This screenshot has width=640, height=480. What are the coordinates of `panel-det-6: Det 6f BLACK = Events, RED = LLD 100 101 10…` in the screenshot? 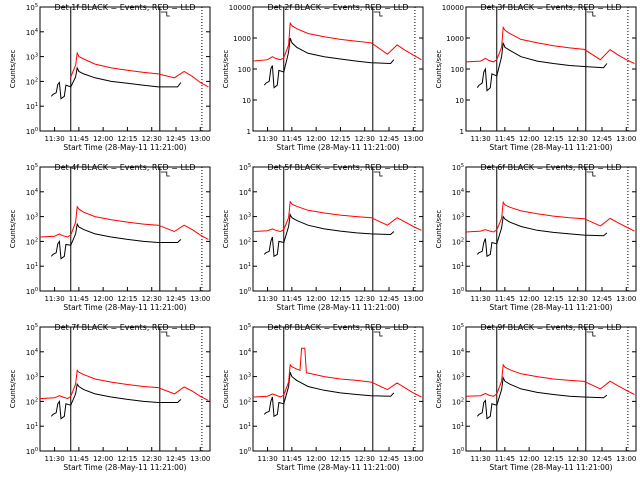 It's located at (536, 237).